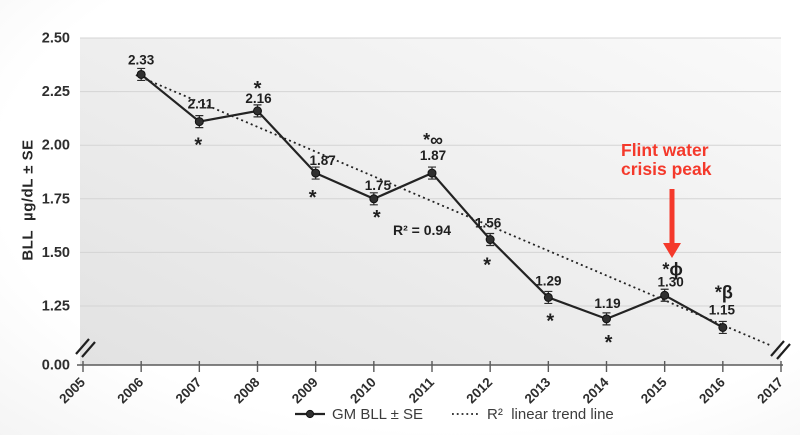 The width and height of the screenshot is (800, 435). Describe the element at coordinates (672, 269) in the screenshot. I see `significance-marker: *ϕ` at that location.